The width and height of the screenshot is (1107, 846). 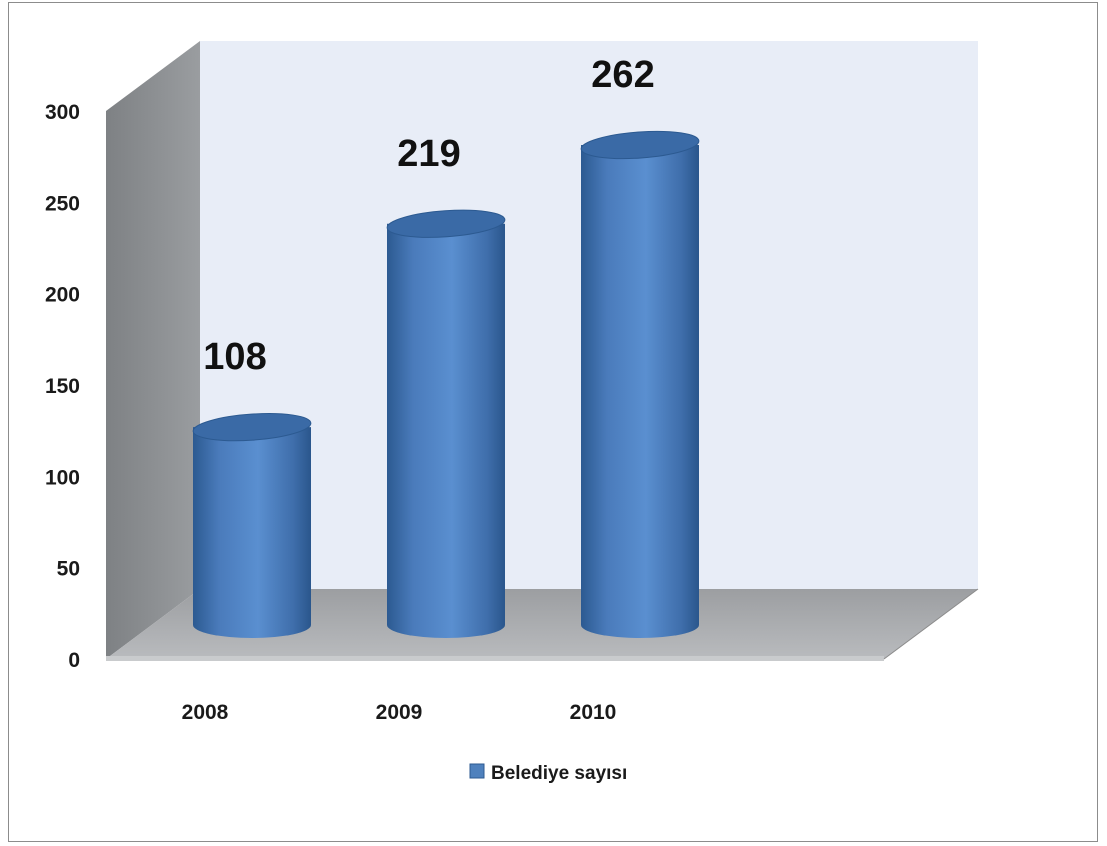 I want to click on x-tick-label: 2009, so click(x=399, y=712).